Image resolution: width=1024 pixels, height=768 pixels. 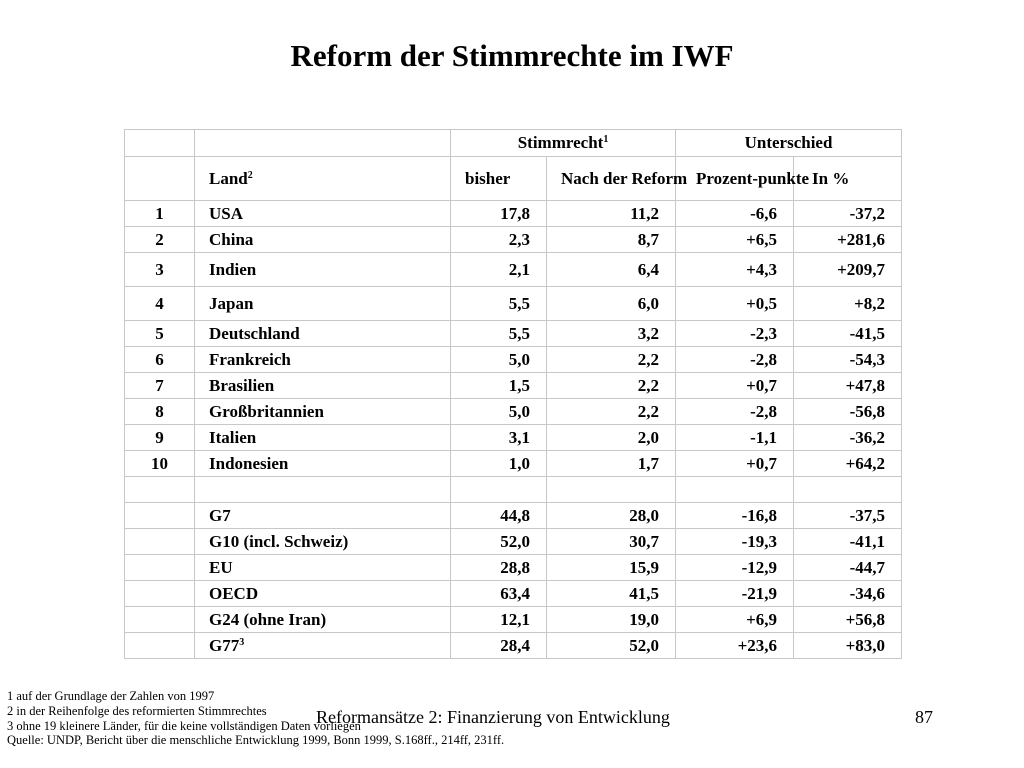 I want to click on nach-cell: 8,7, so click(x=611, y=239).